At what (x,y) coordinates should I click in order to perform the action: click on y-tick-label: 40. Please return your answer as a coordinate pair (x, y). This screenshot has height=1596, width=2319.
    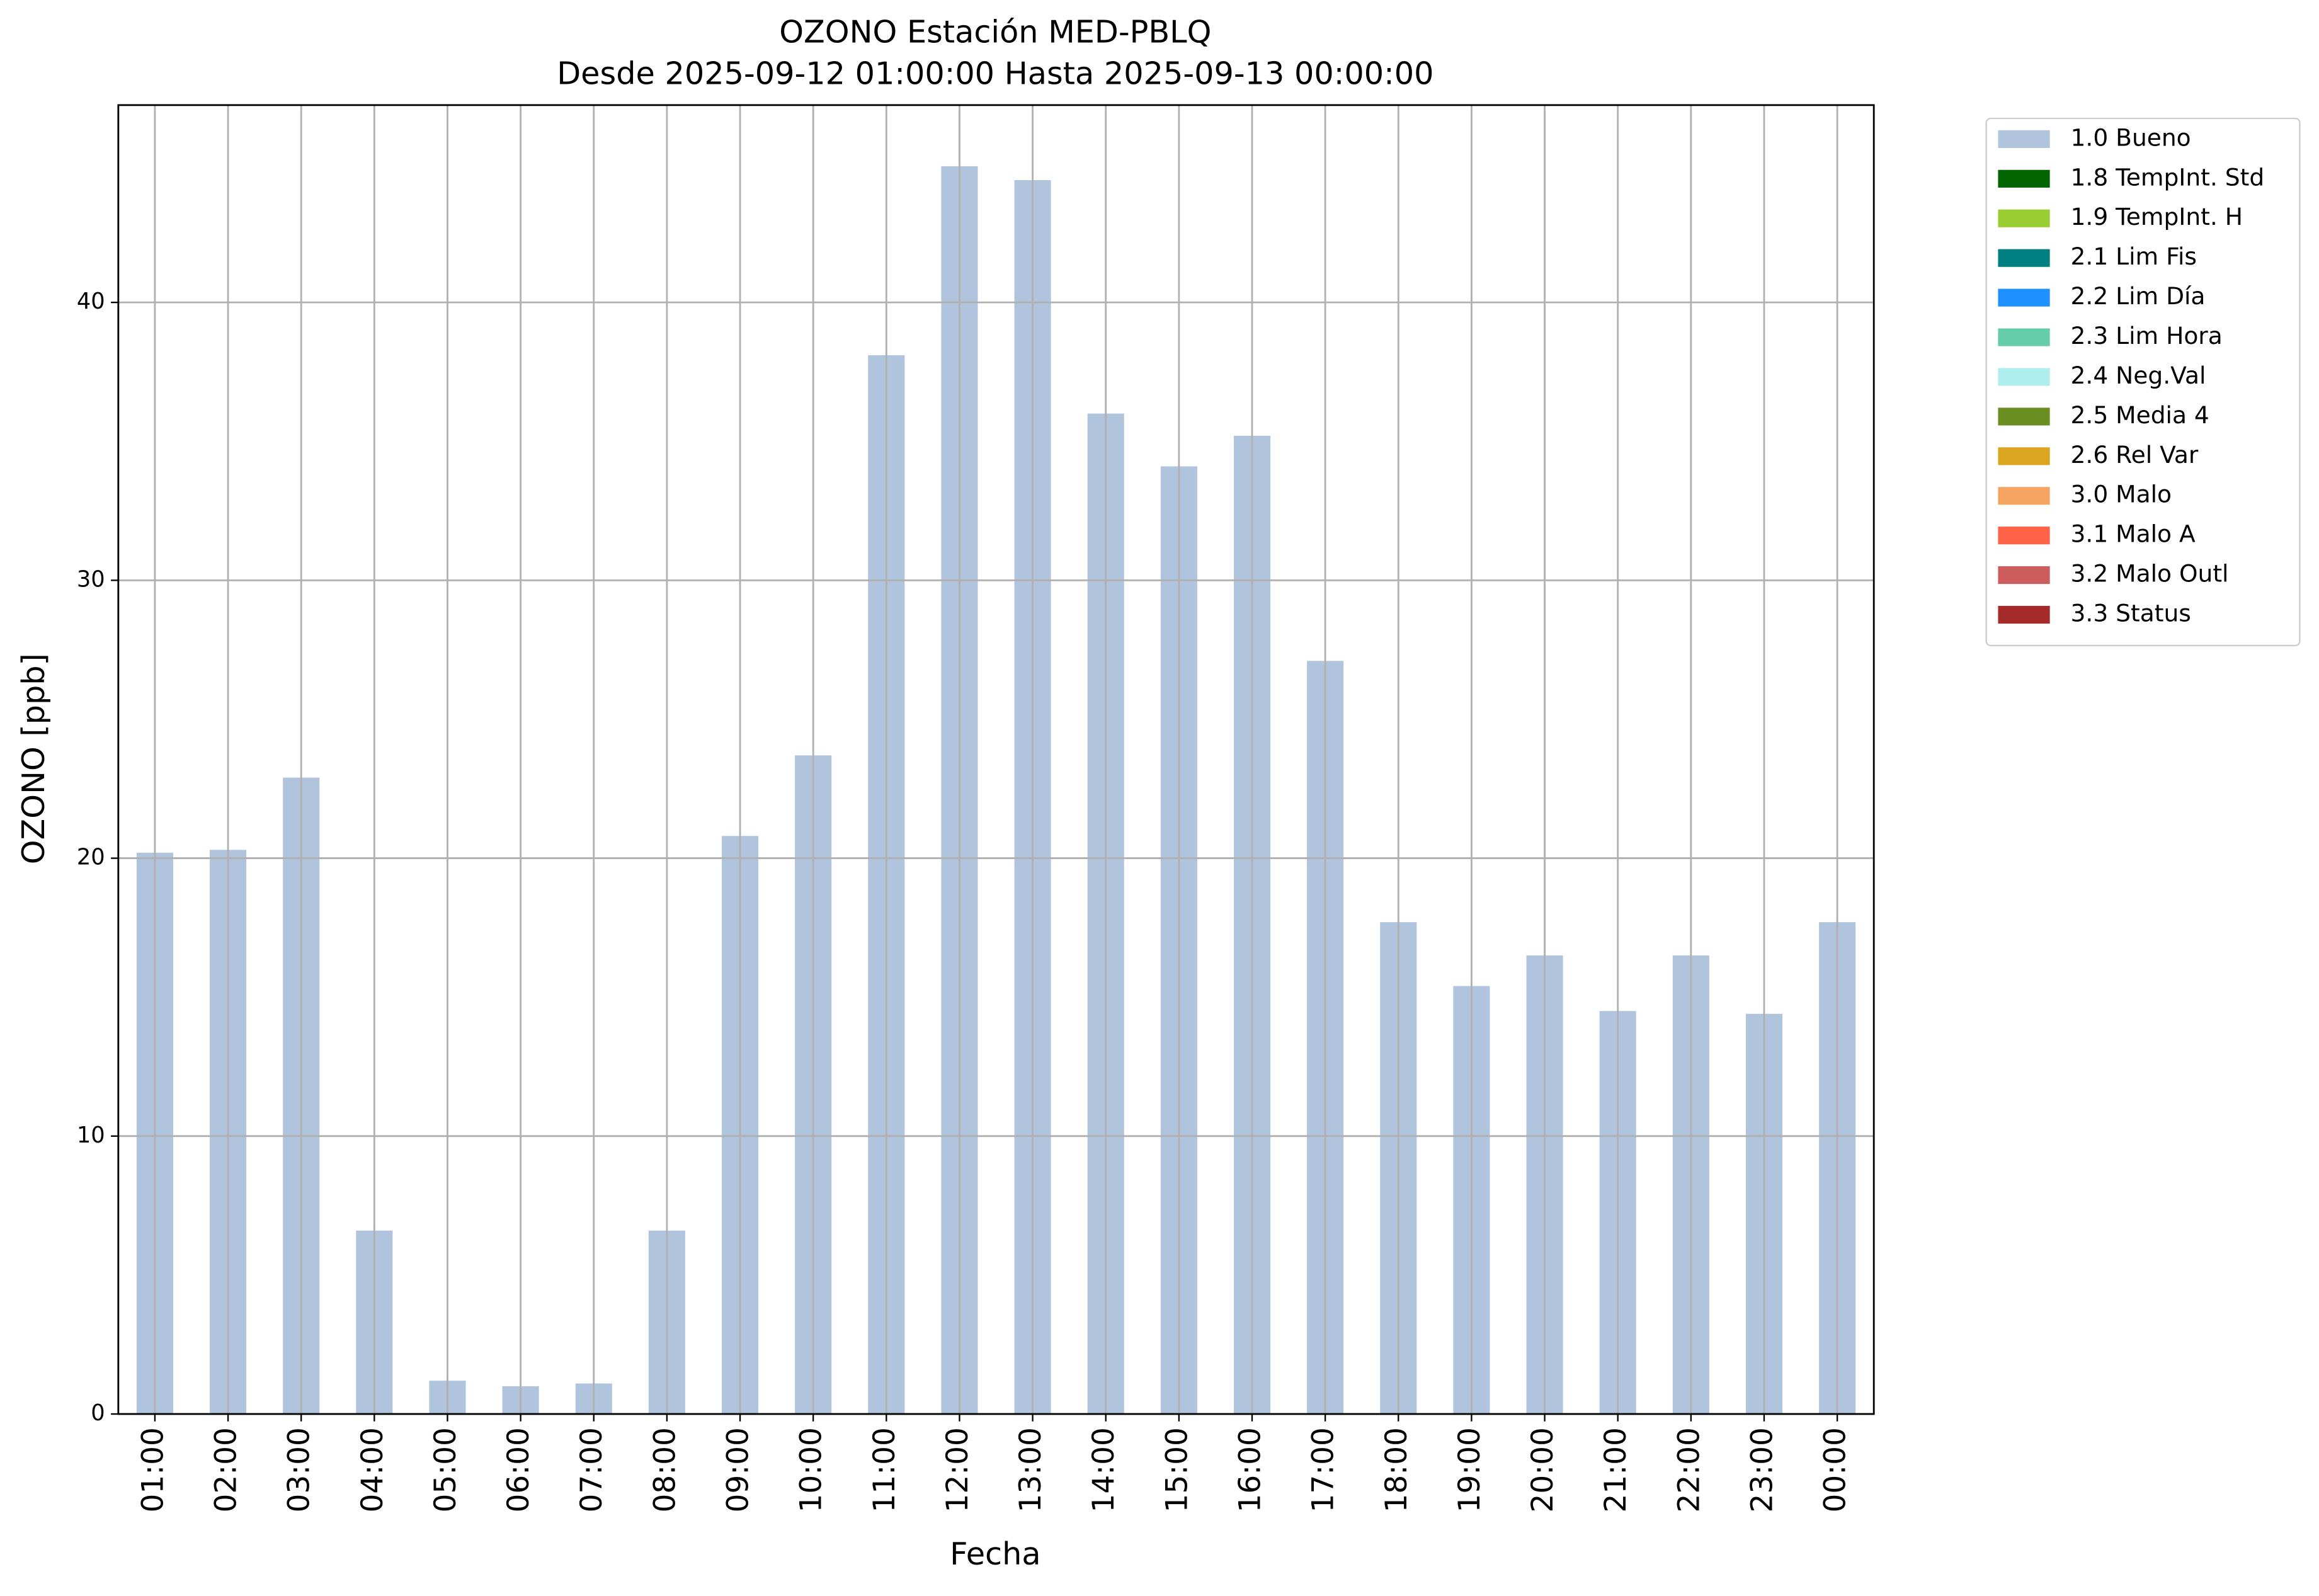
    Looking at the image, I should click on (91, 301).